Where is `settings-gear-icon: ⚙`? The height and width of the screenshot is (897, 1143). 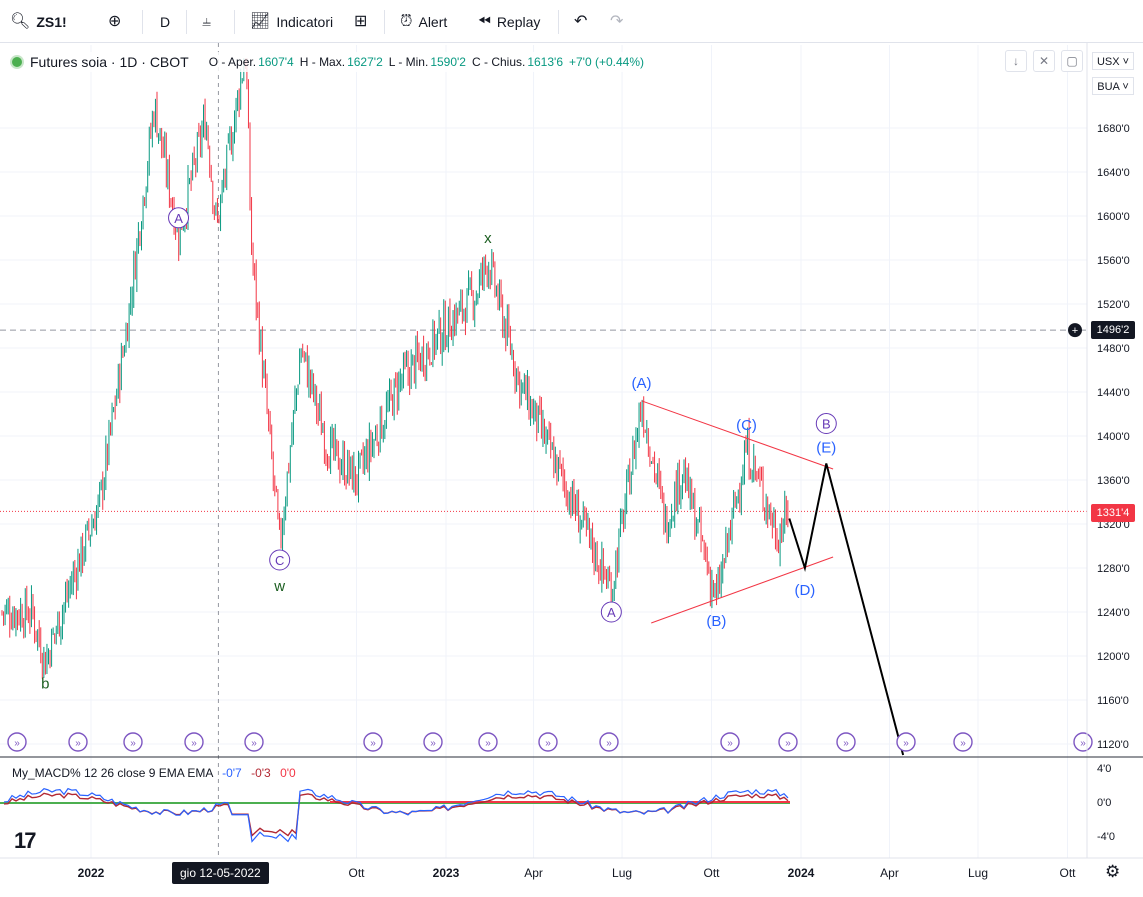
settings-gear-icon: ⚙ is located at coordinates (1113, 871).